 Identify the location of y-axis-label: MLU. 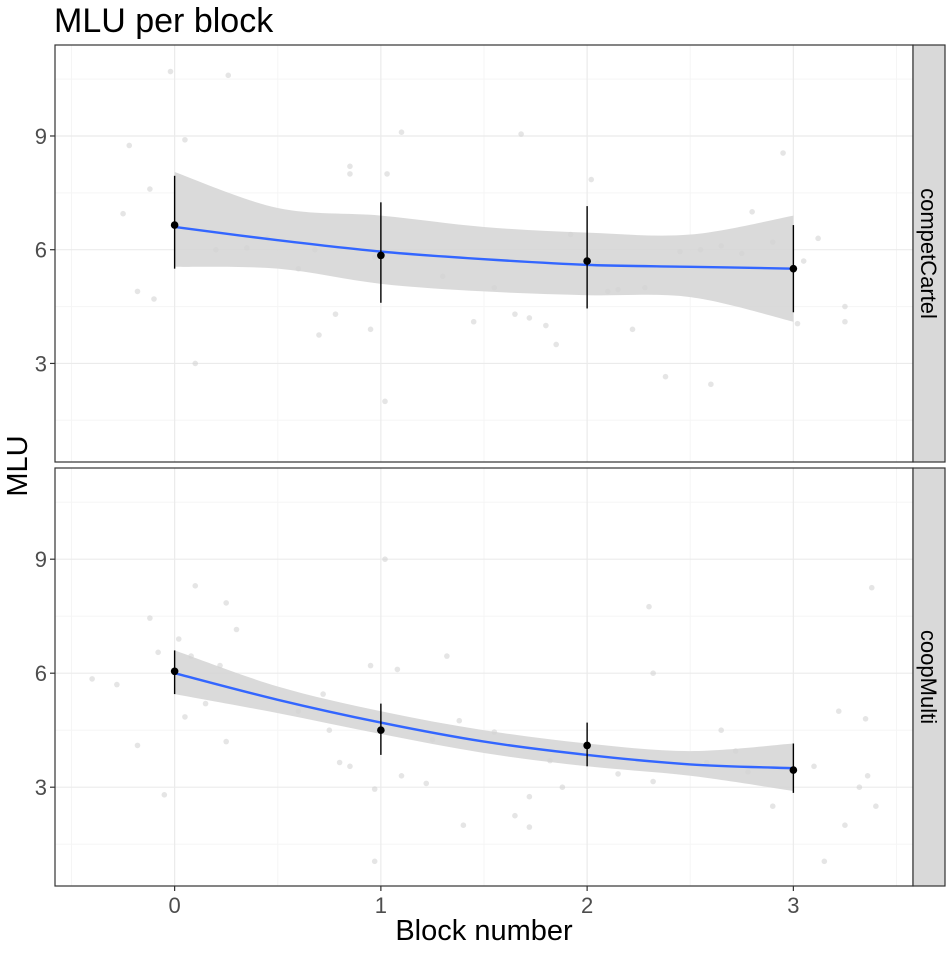
(18, 465).